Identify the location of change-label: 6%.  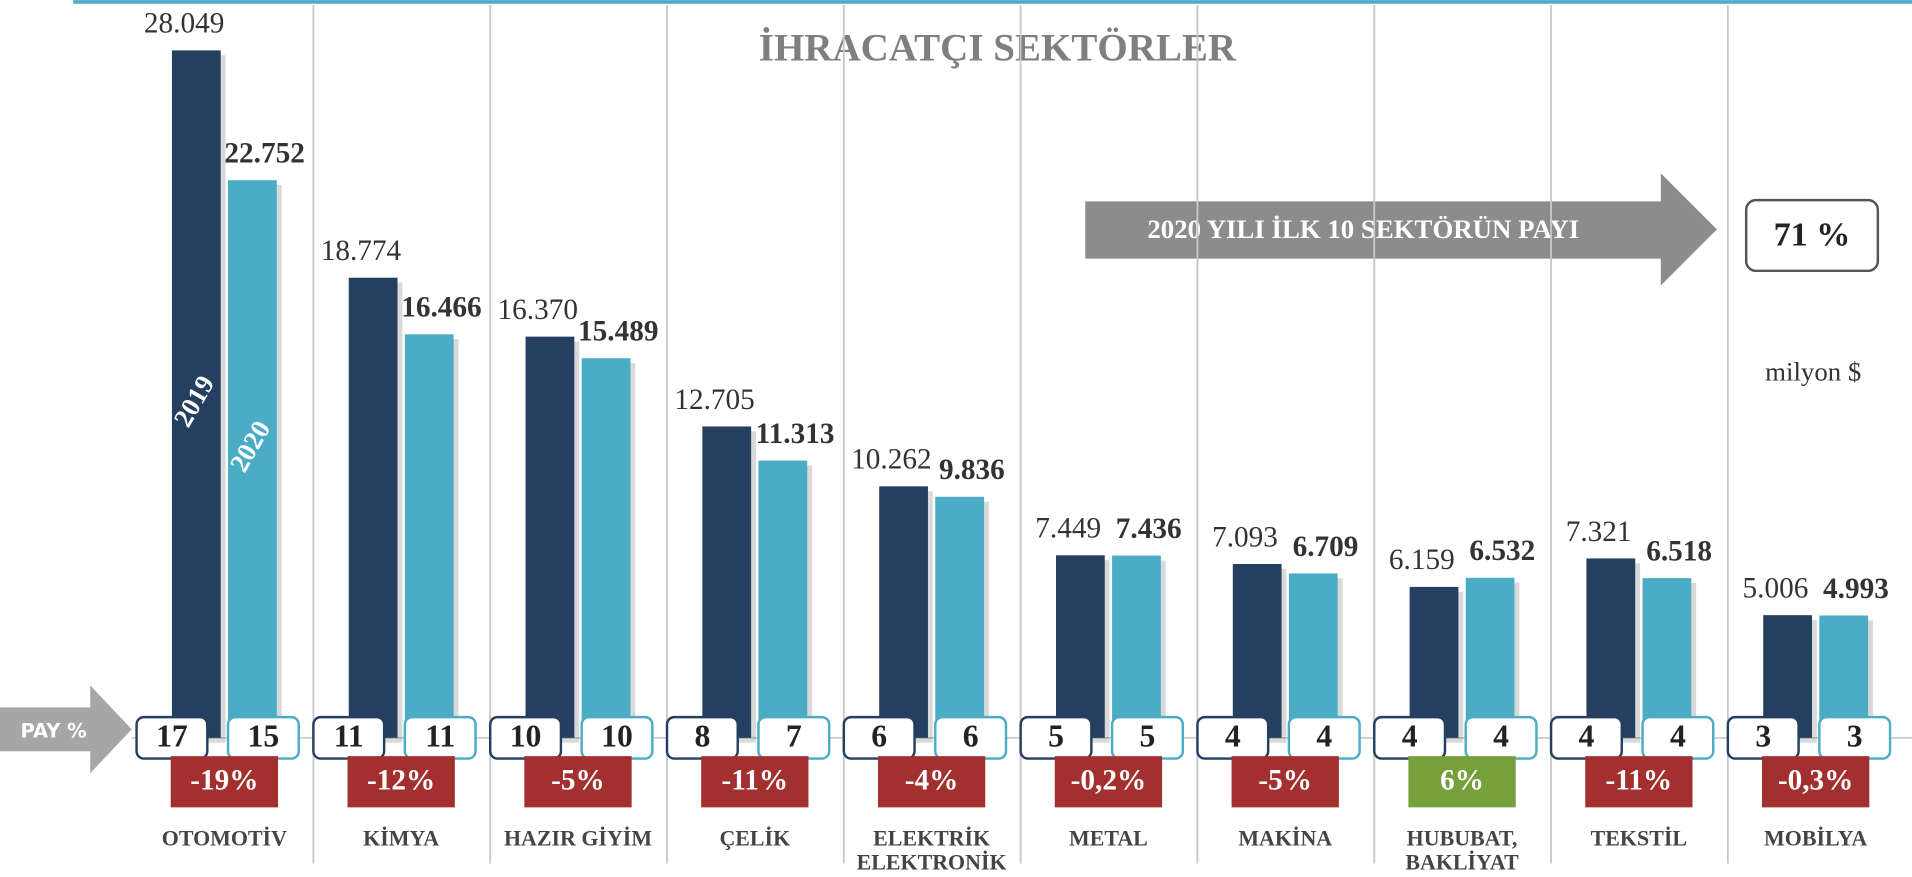
(1462, 781).